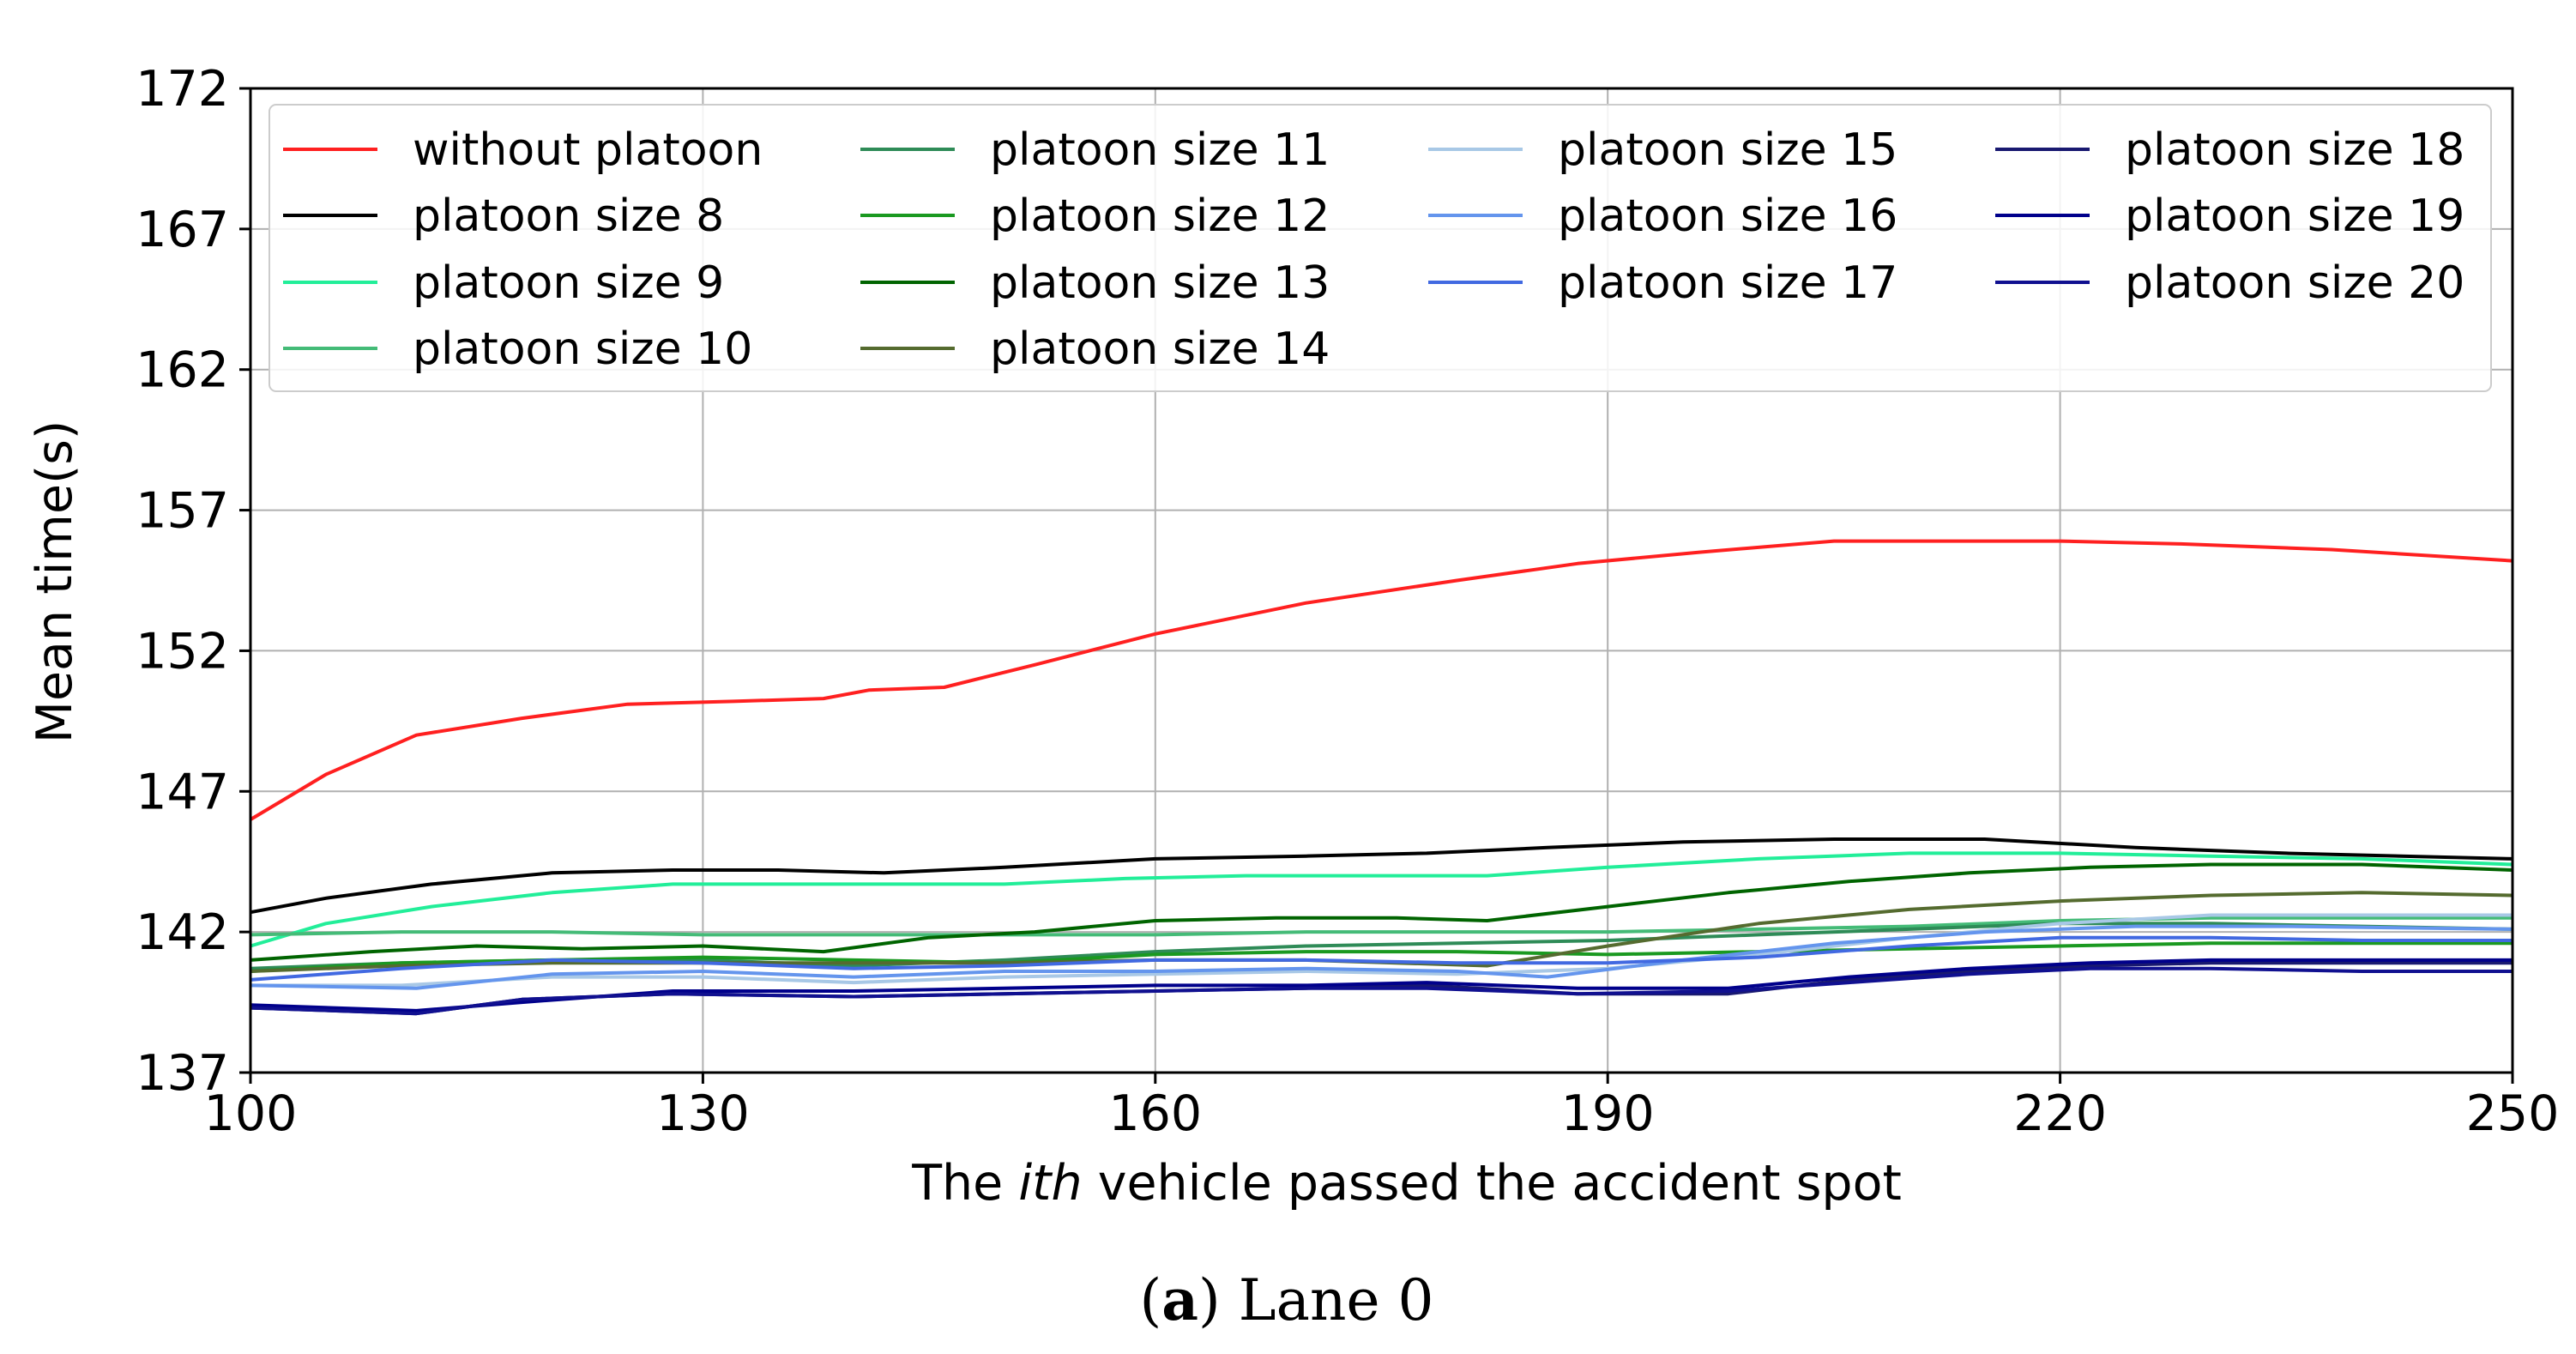 The height and width of the screenshot is (1354, 2576). Describe the element at coordinates (55, 581) in the screenshot. I see `y-axis-title: Mean time(s)` at that location.